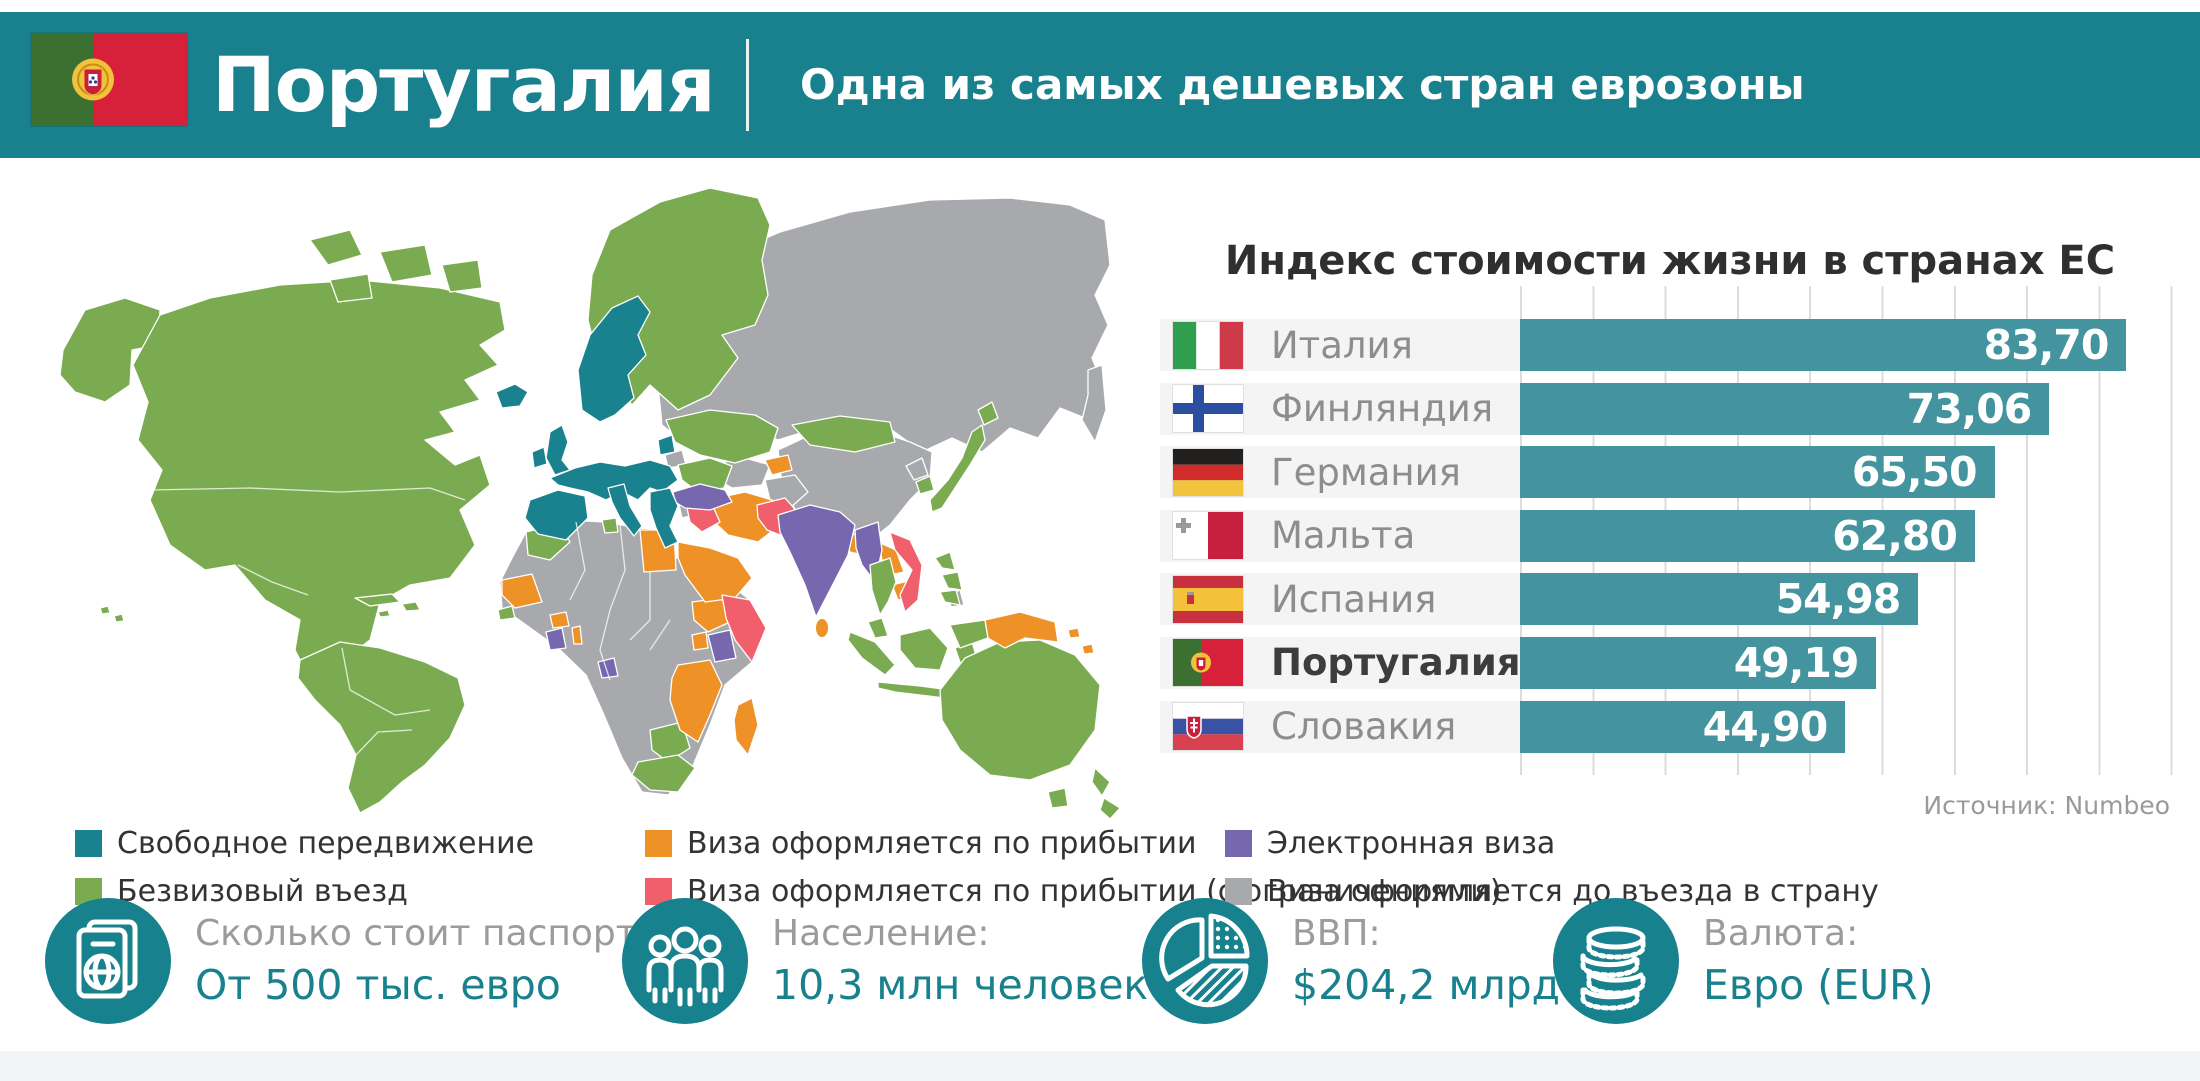 The height and width of the screenshot is (1081, 2200). I want to click on legend-label: Электронная виза, so click(1411, 843).